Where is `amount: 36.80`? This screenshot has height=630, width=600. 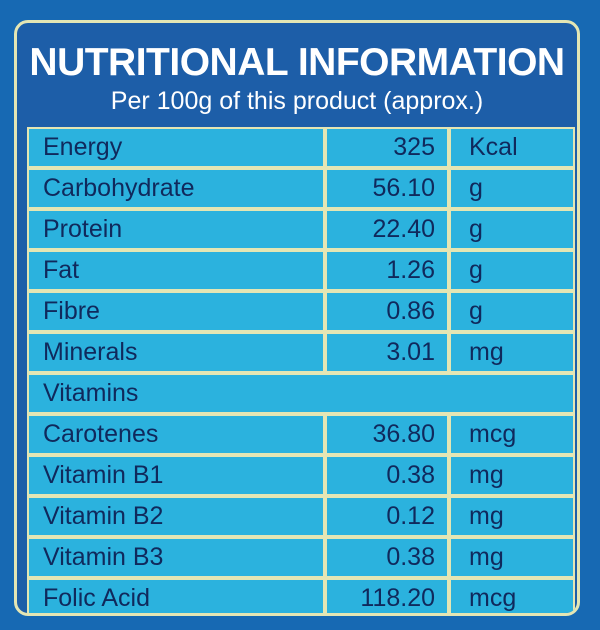 amount: 36.80 is located at coordinates (387, 434).